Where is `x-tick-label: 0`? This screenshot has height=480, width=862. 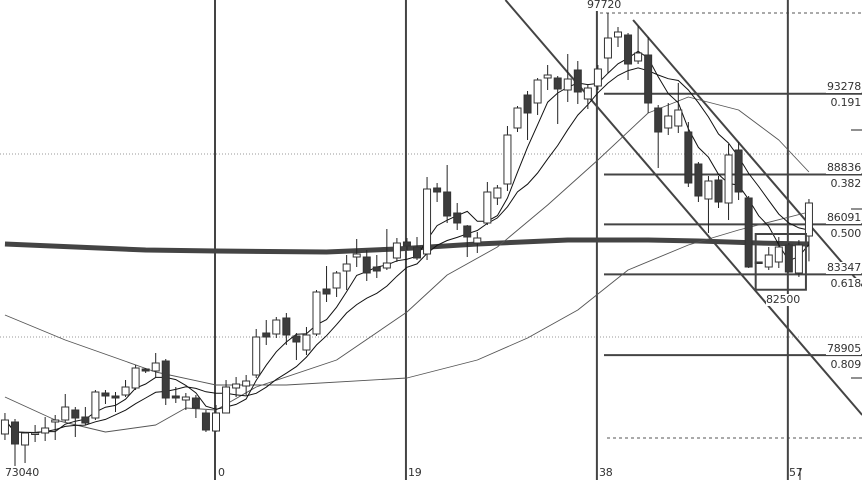 x-tick-label: 0 is located at coordinates (221, 472).